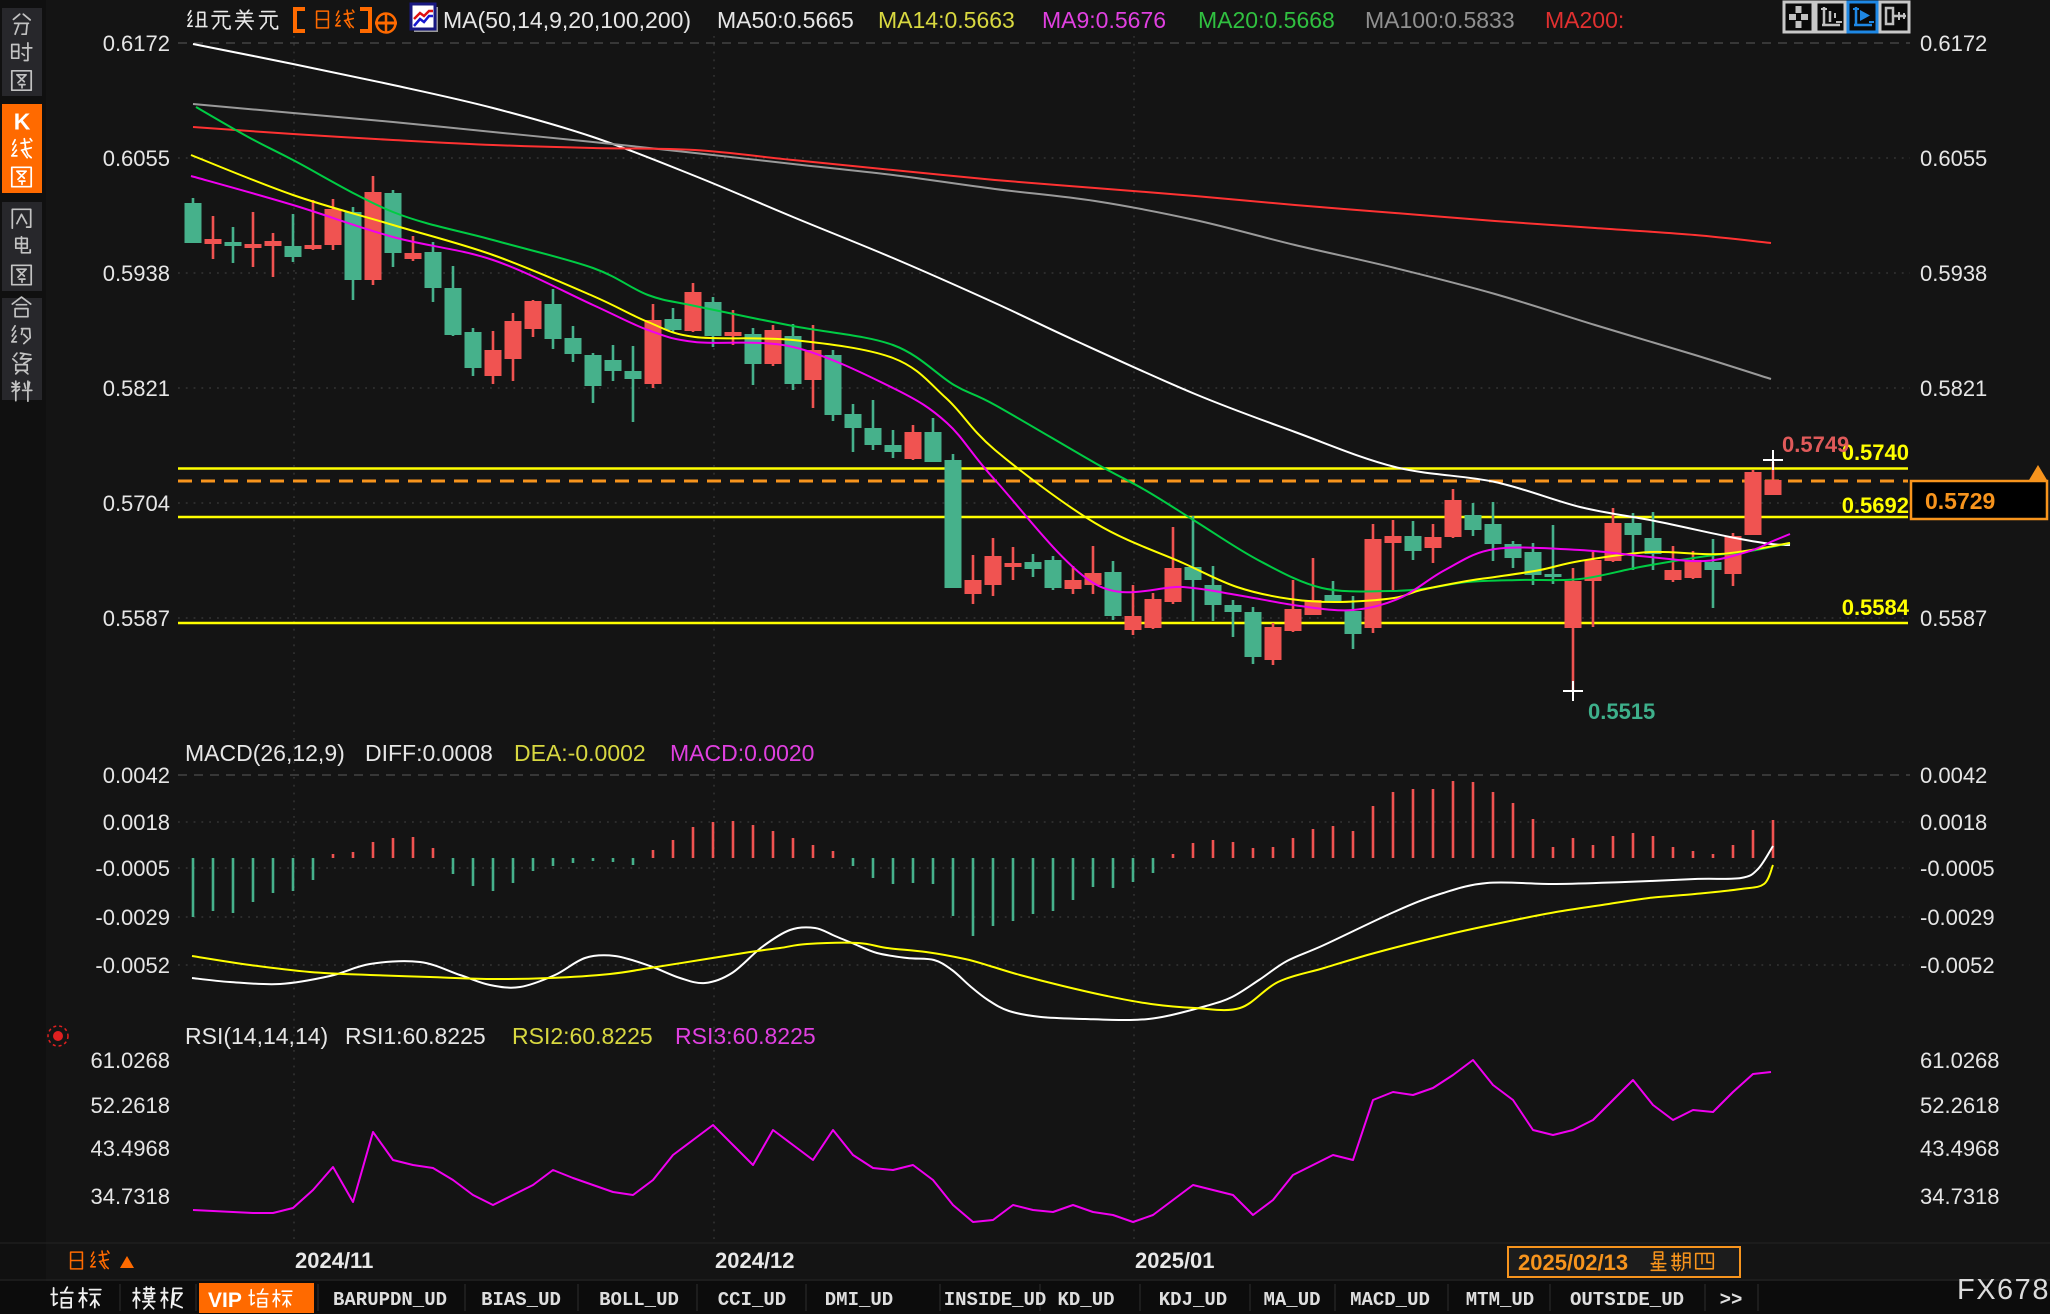 This screenshot has height=1314, width=2050. What do you see at coordinates (755, 1260) in the screenshot?
I see `svg-text: 2024/12` at bounding box center [755, 1260].